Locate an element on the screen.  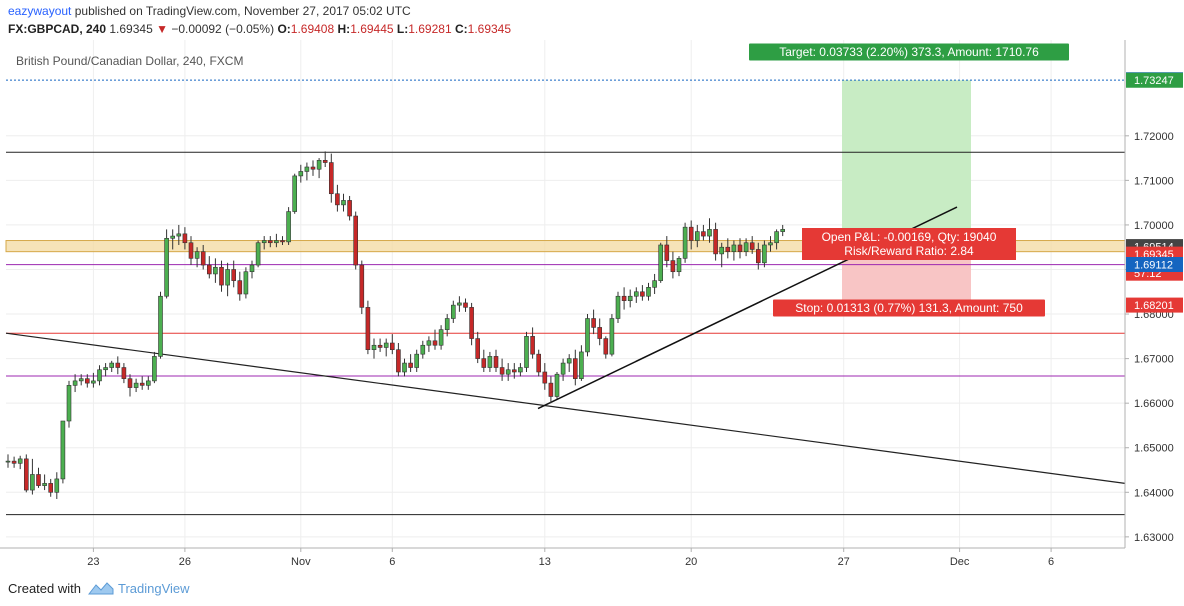
tradingview-brand-link: TradingView is located at coordinates (154, 588).